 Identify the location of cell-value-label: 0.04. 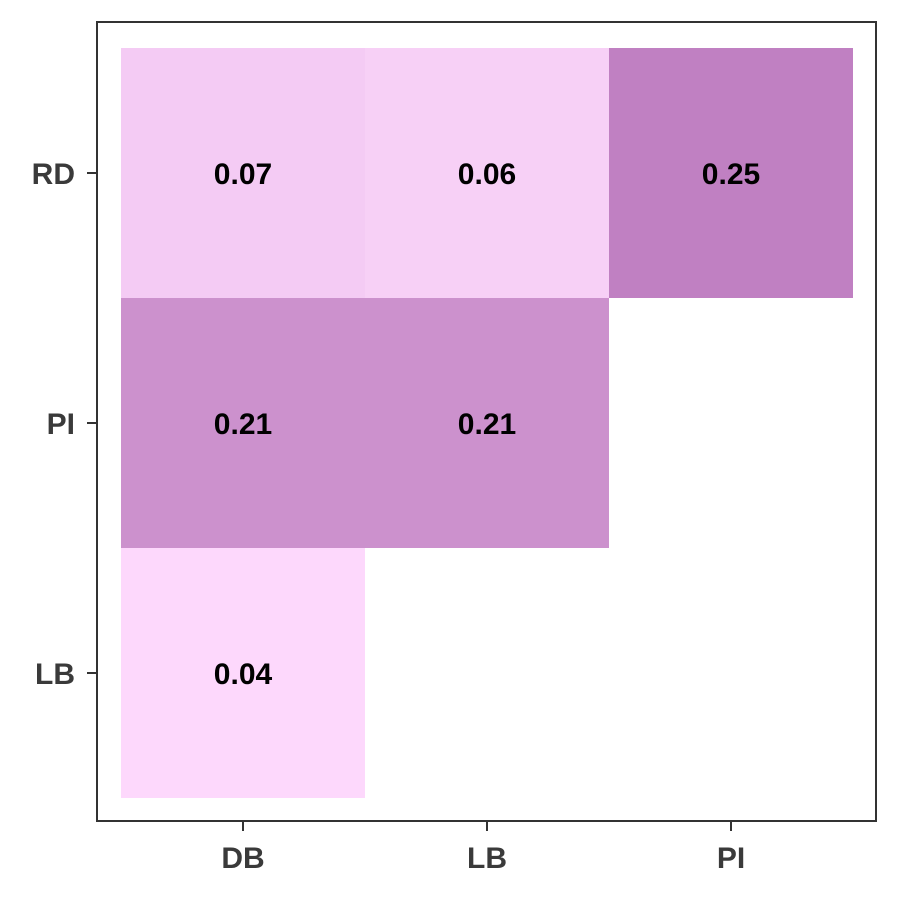
(243, 674).